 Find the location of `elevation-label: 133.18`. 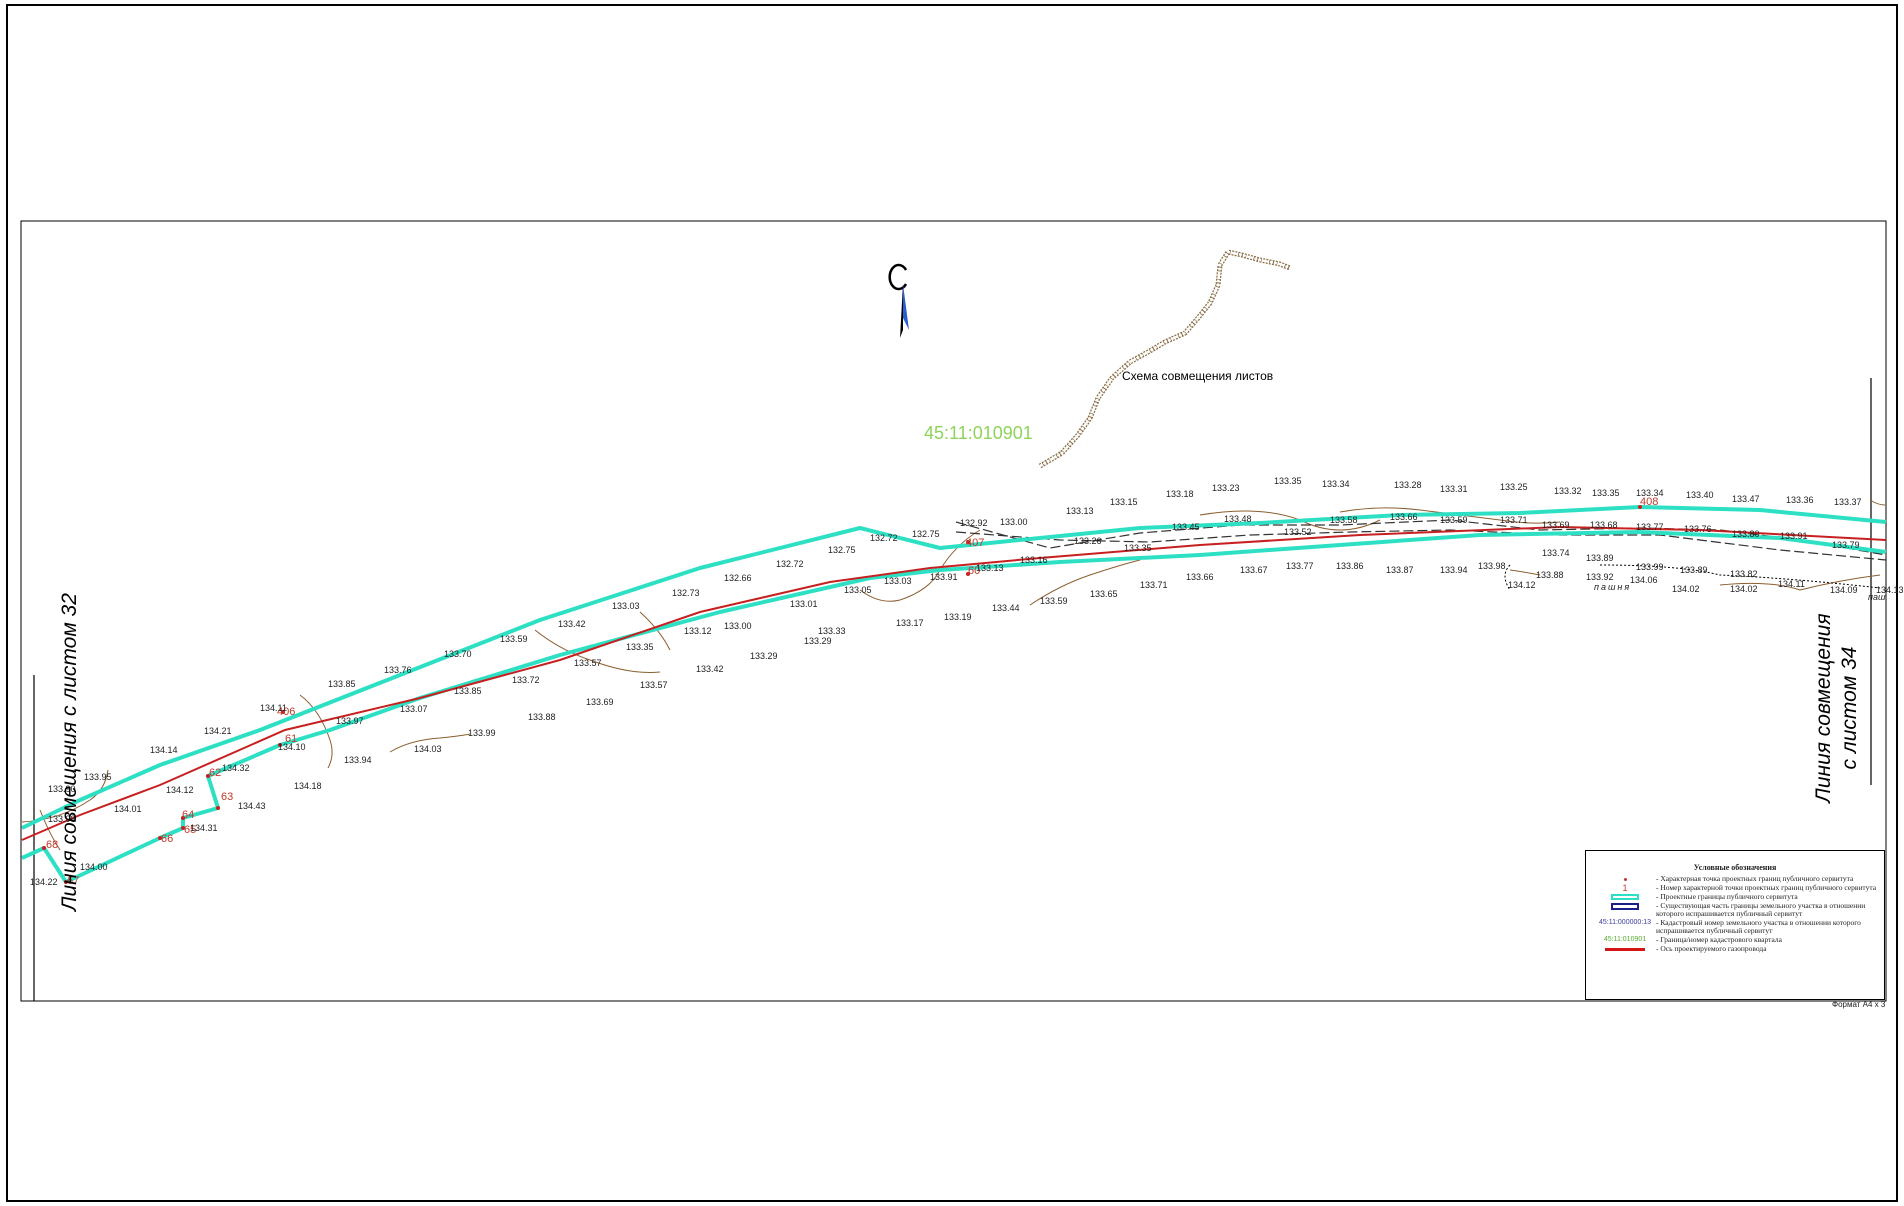

elevation-label: 133.18 is located at coordinates (1180, 494).